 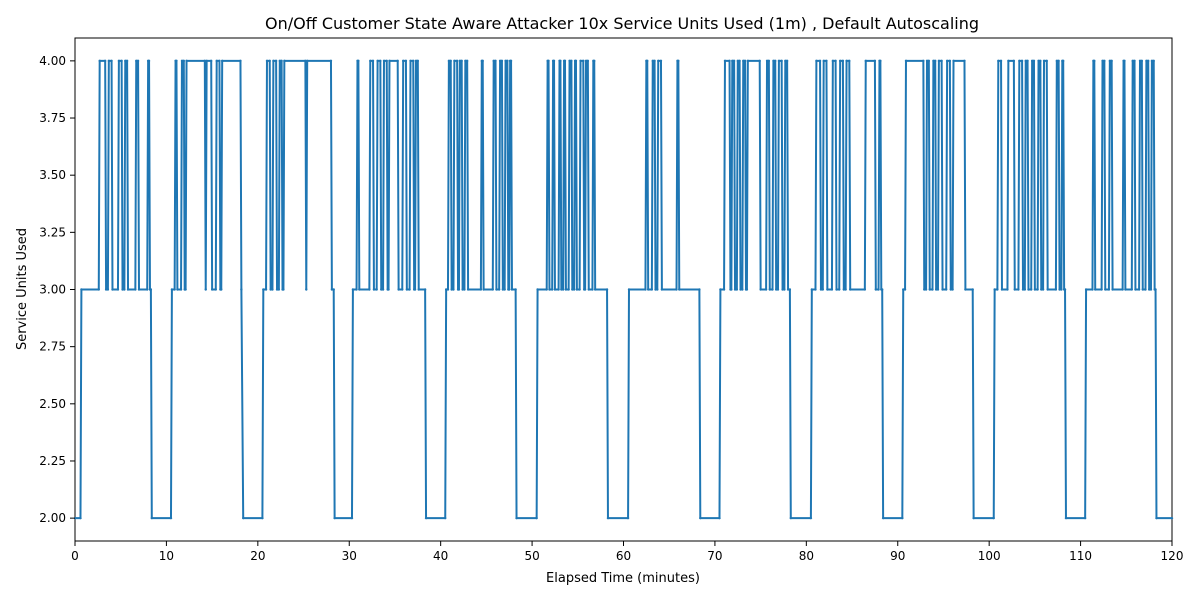 What do you see at coordinates (57, 289) in the screenshot?
I see `y-axis-ticks: 2.00 2.25 2.50 2.75 3.00 3.25 3.50 3.75 4.00` at bounding box center [57, 289].